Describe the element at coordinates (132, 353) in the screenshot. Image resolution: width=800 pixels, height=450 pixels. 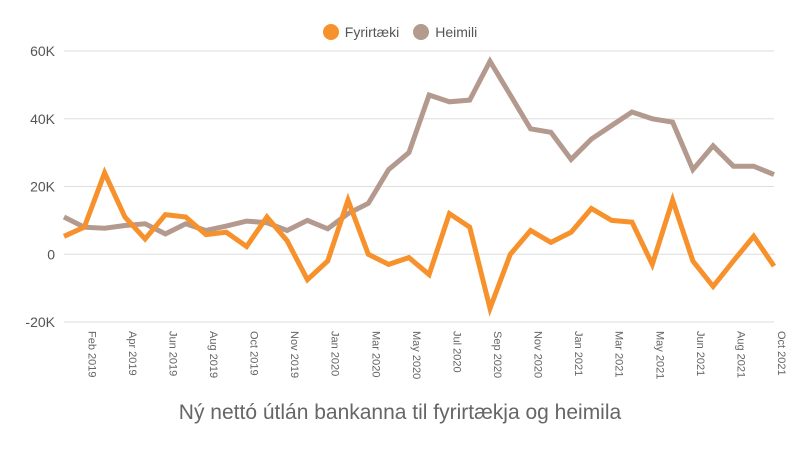
I see `x-tick-label: Apr 2019` at that location.